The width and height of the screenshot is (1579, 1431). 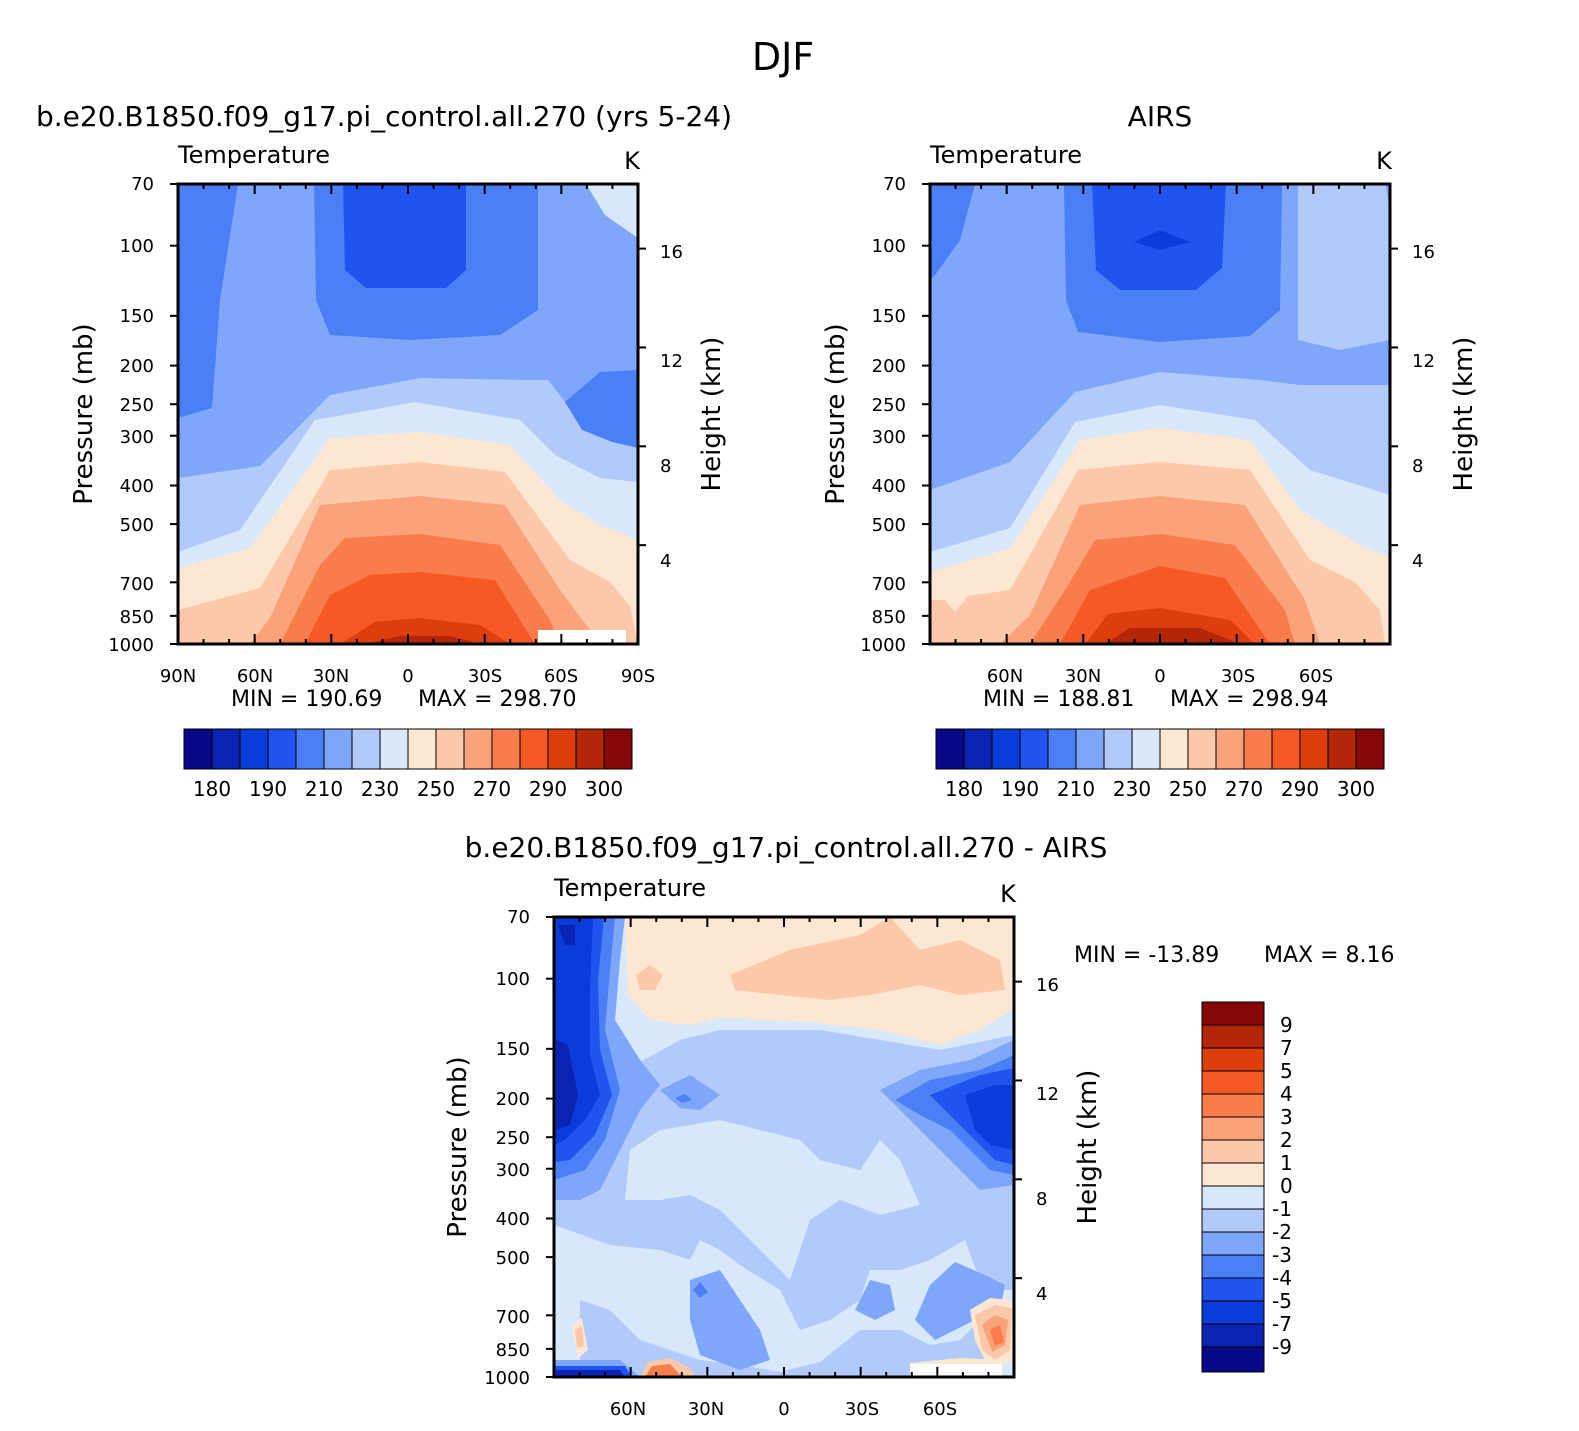 What do you see at coordinates (889, 316) in the screenshot?
I see `y-tick-label: 150` at bounding box center [889, 316].